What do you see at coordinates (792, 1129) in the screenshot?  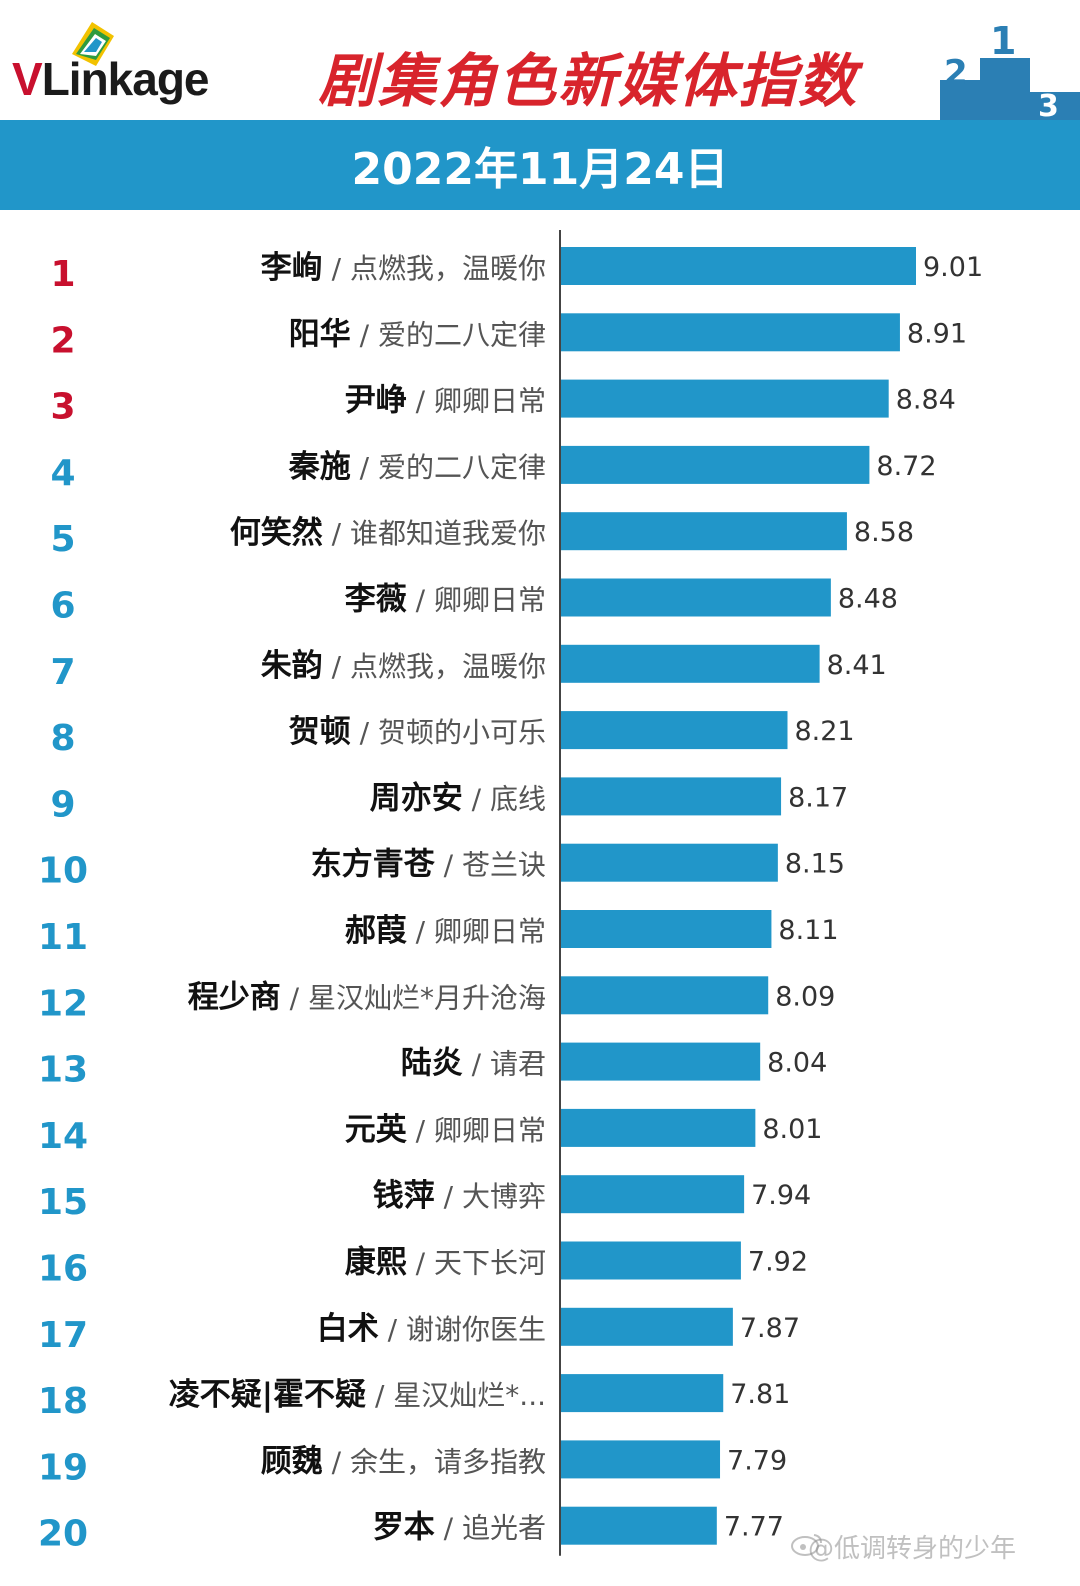 I see `value-label: 8.01` at bounding box center [792, 1129].